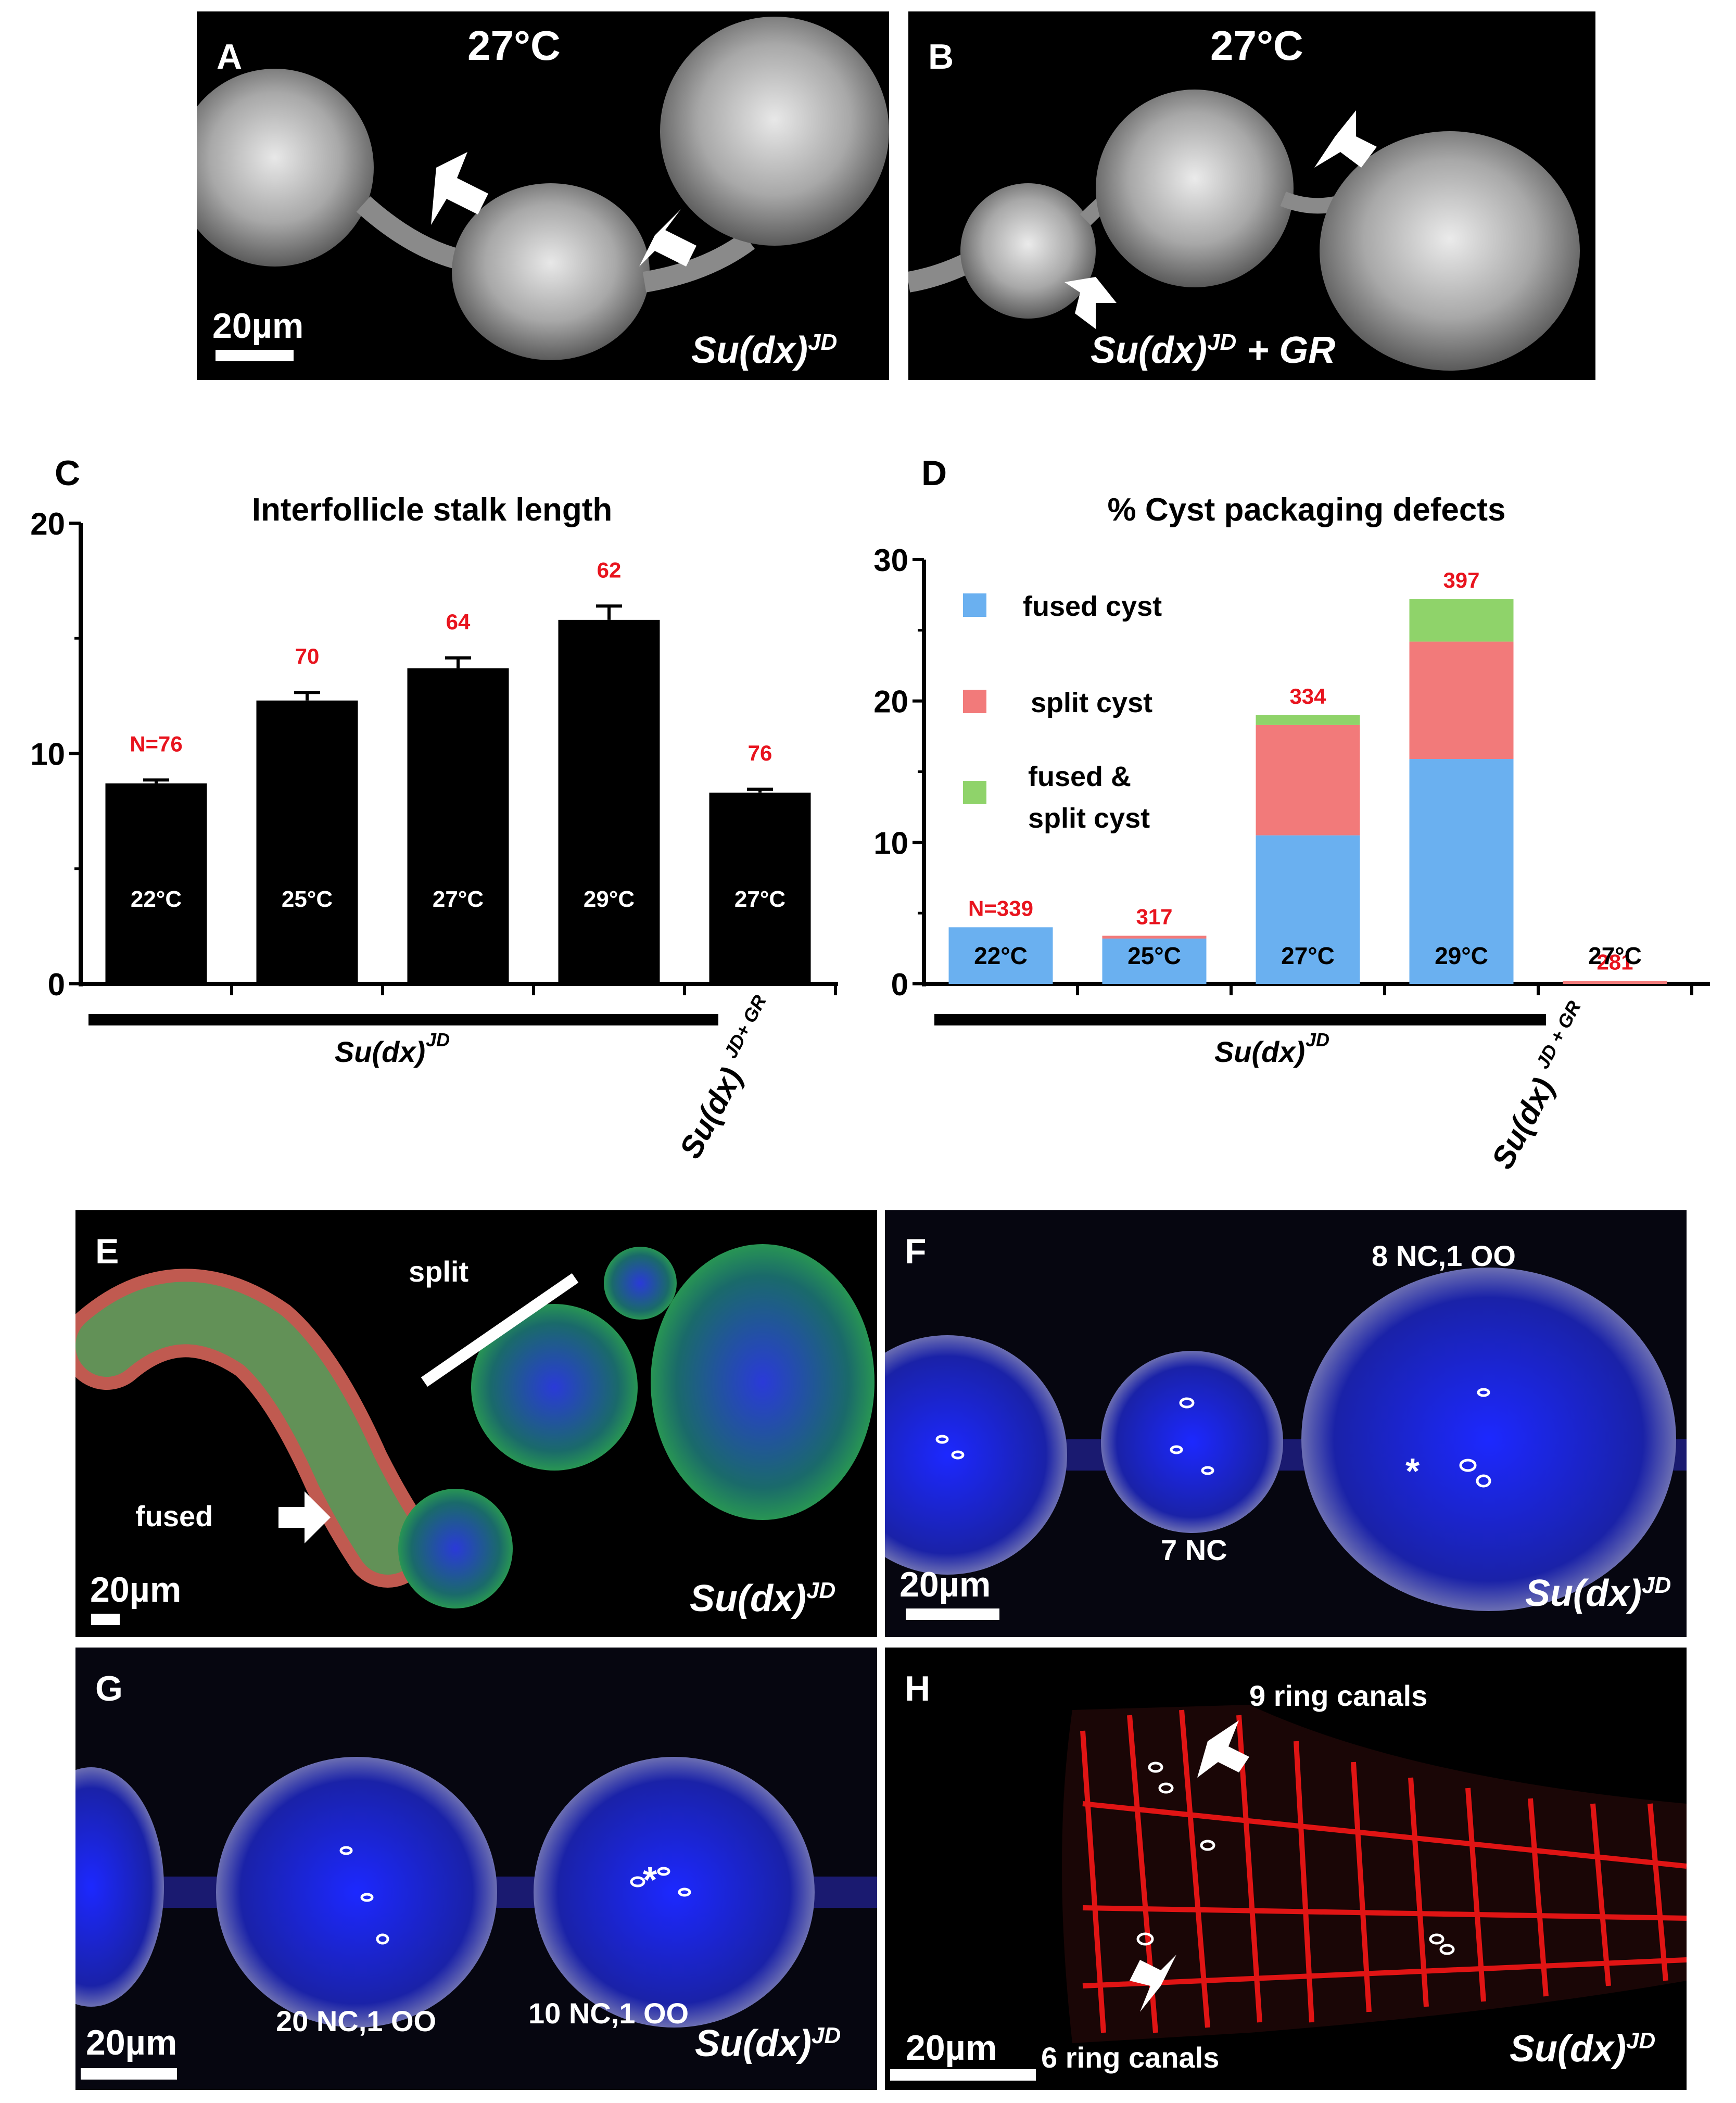  I want to click on legend-label: fused cyst, so click(1092, 606).